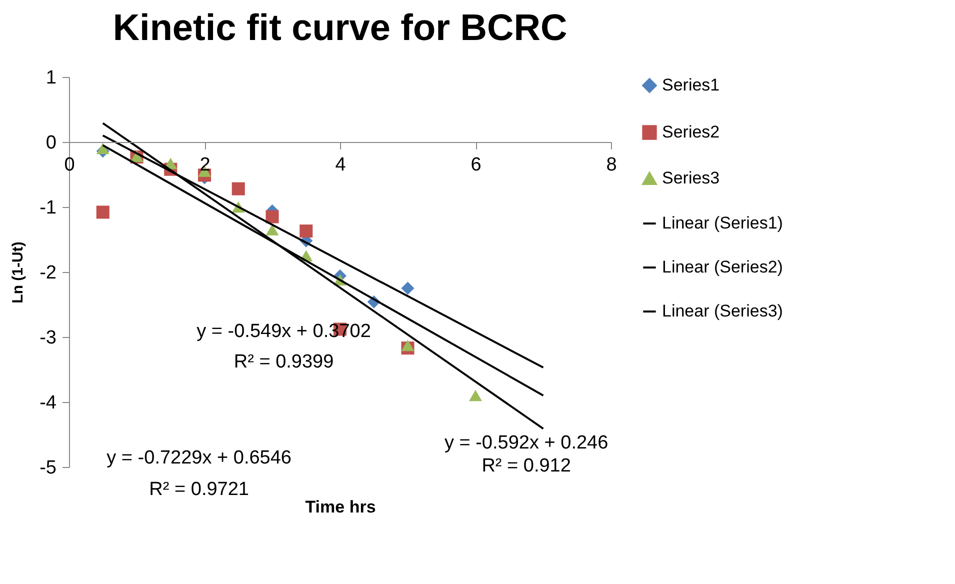 The height and width of the screenshot is (584, 955). I want to click on y-tick-label: -4, so click(48, 403).